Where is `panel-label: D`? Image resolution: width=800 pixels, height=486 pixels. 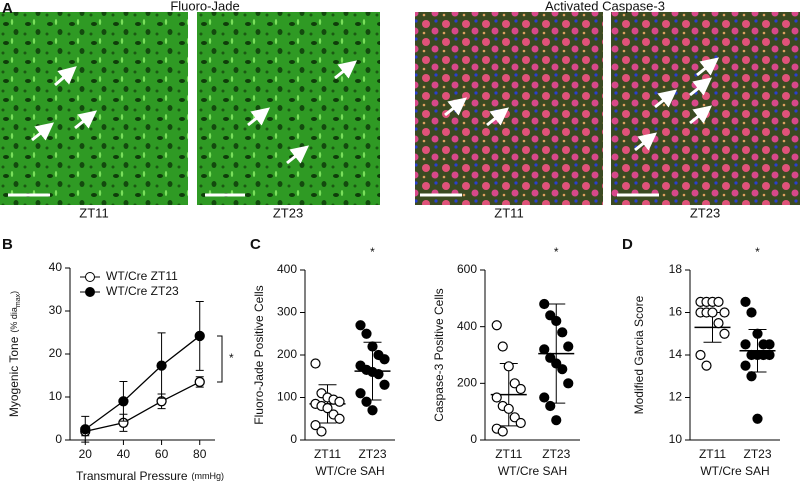 panel-label: D is located at coordinates (627, 244).